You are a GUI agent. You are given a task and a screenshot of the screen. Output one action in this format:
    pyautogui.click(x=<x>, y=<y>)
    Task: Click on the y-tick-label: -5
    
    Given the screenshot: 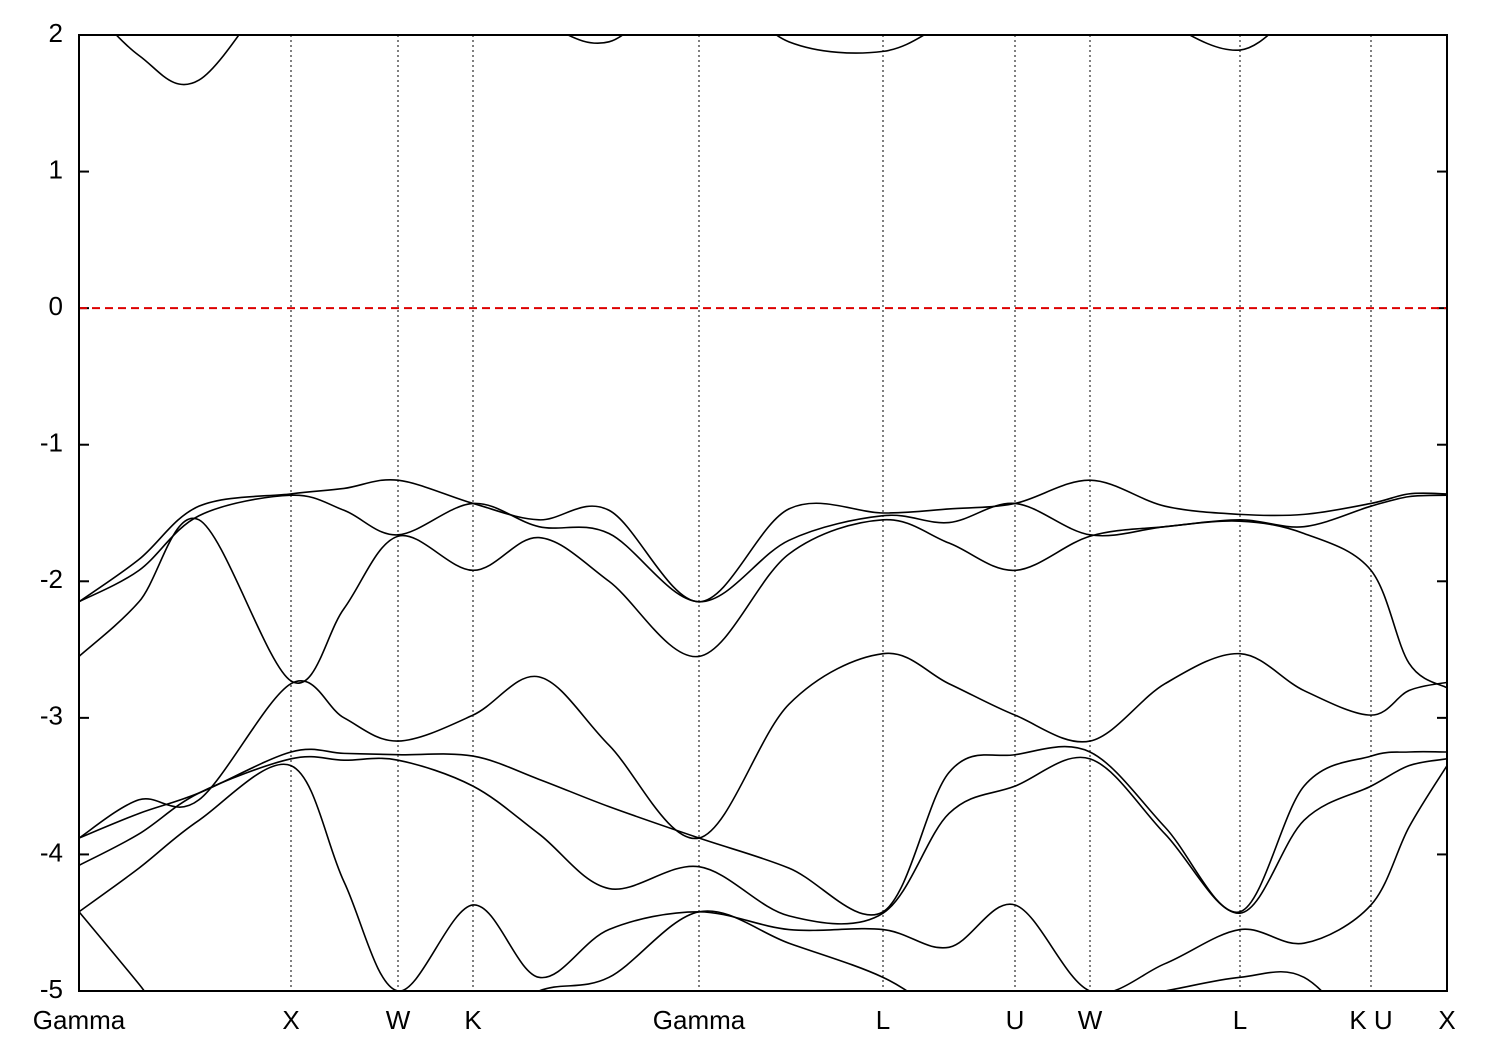 What is the action you would take?
    pyautogui.click(x=51, y=989)
    